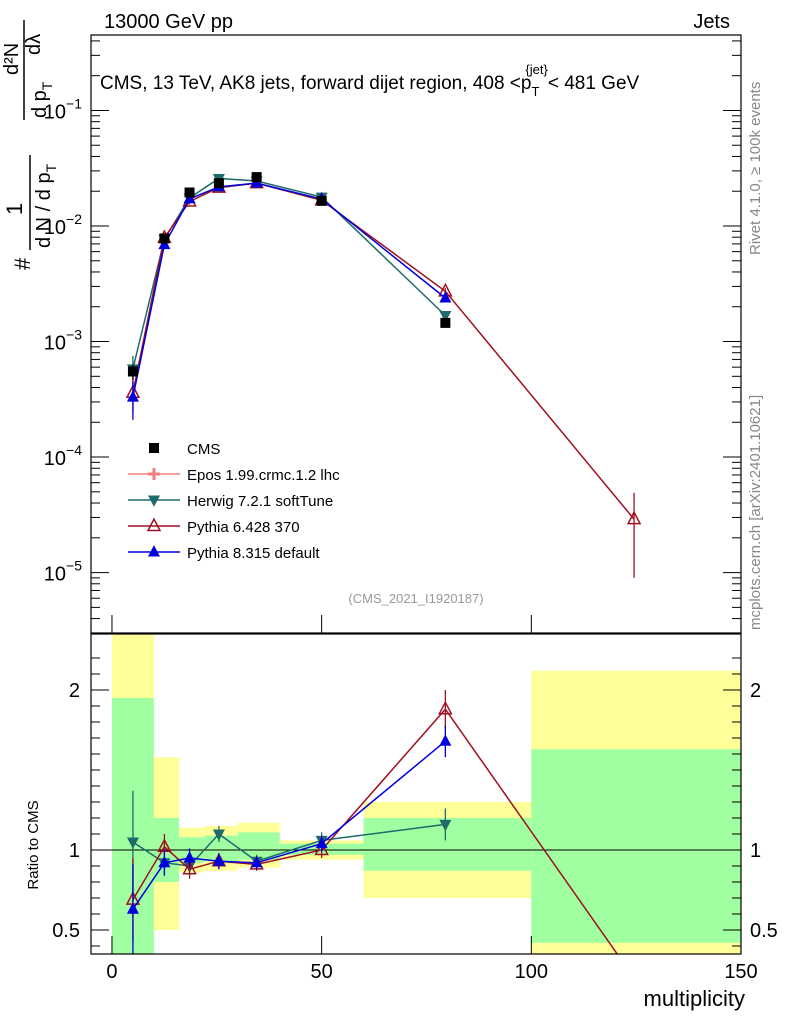 The width and height of the screenshot is (786, 1024). Describe the element at coordinates (111, 972) in the screenshot. I see `x-tick-label-0: 0` at that location.